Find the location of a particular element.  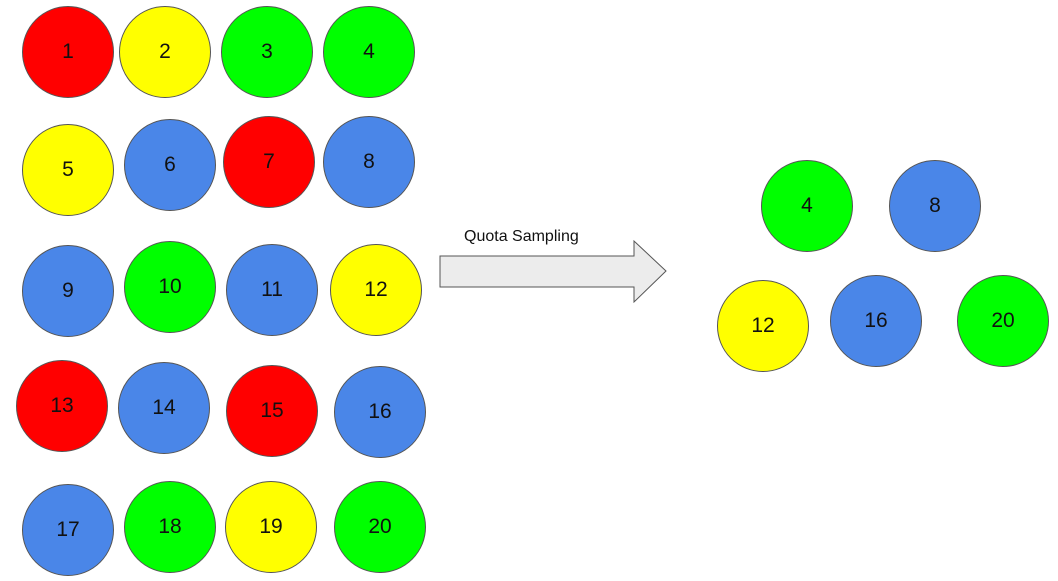

sample-ball-12: 12 is located at coordinates (763, 326).